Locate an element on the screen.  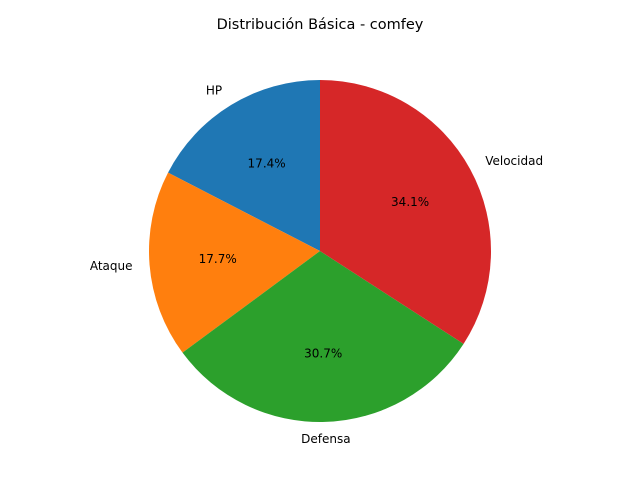
slice-label-hp: HP is located at coordinates (214, 90).